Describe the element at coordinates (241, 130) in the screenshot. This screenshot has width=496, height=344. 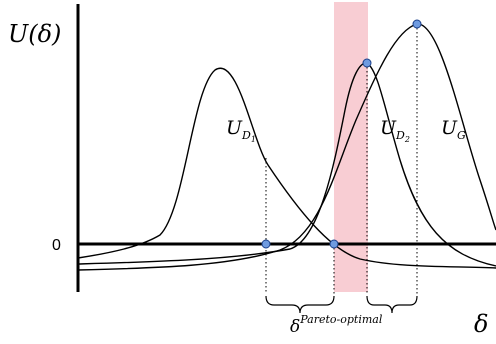
I see `label-u-d1: UD1` at that location.